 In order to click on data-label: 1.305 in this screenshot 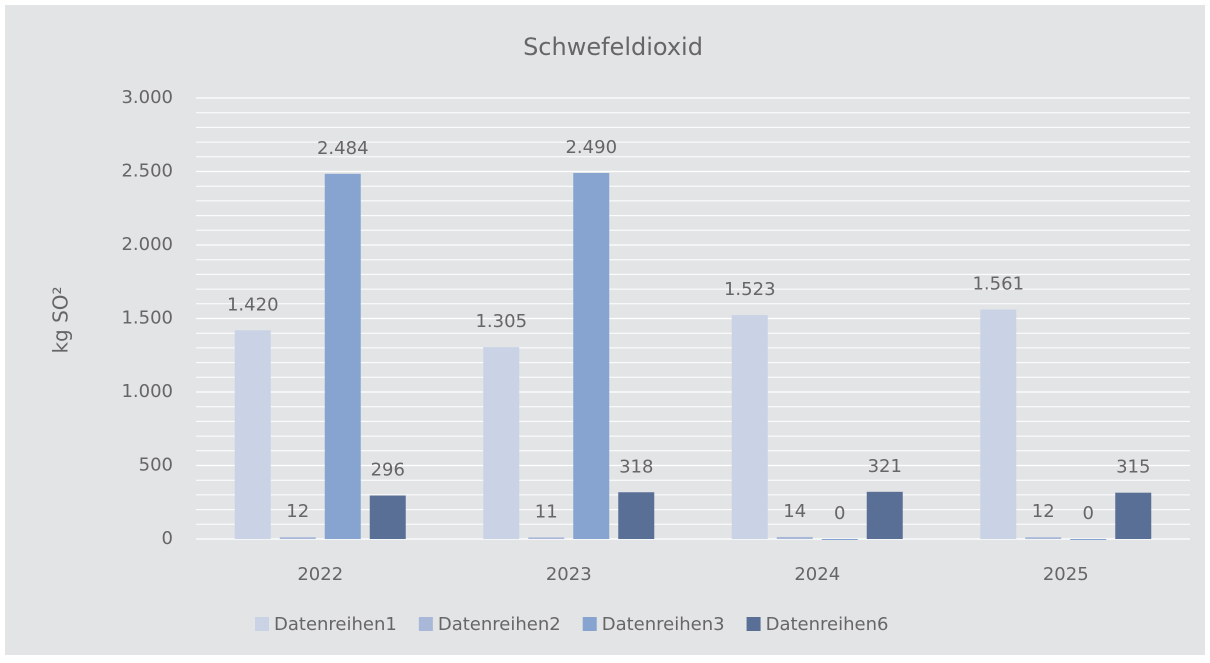, I will do `click(501, 321)`.